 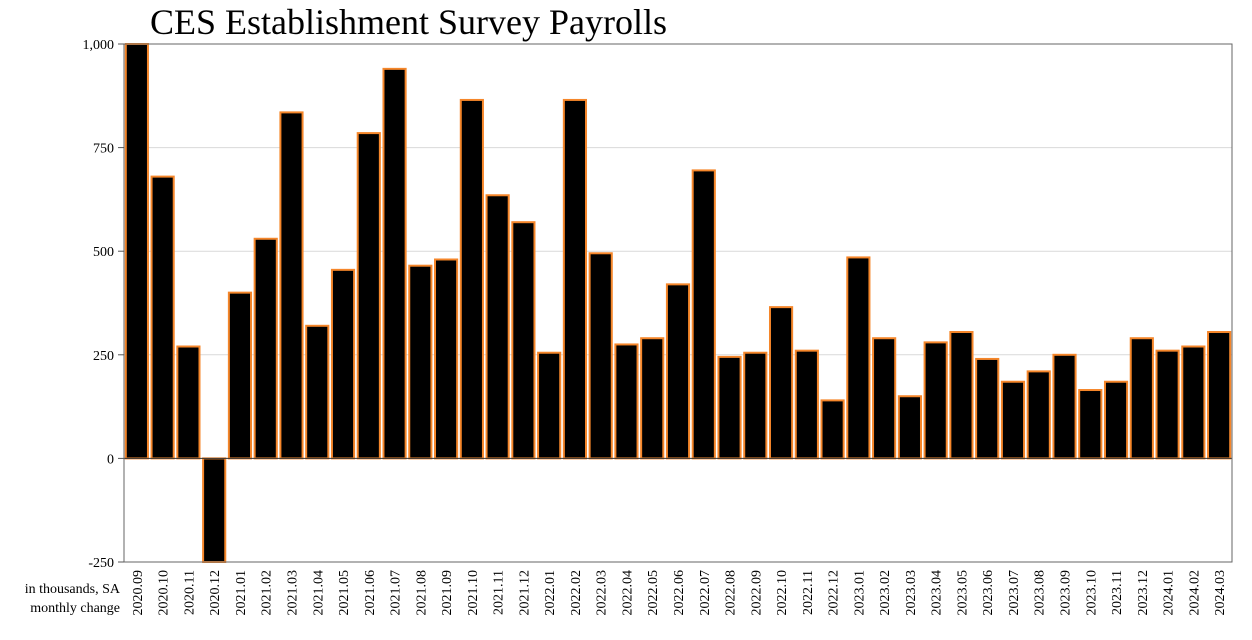 What do you see at coordinates (1014, 593) in the screenshot?
I see `x-tick-label: 2023.07` at bounding box center [1014, 593].